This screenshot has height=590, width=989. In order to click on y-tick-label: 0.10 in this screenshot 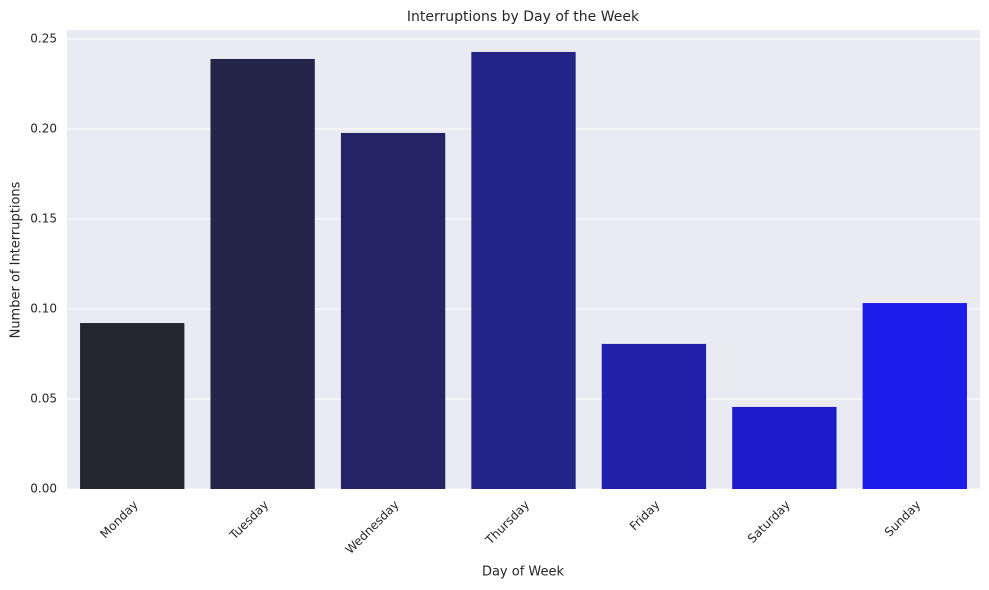, I will do `click(43, 309)`.